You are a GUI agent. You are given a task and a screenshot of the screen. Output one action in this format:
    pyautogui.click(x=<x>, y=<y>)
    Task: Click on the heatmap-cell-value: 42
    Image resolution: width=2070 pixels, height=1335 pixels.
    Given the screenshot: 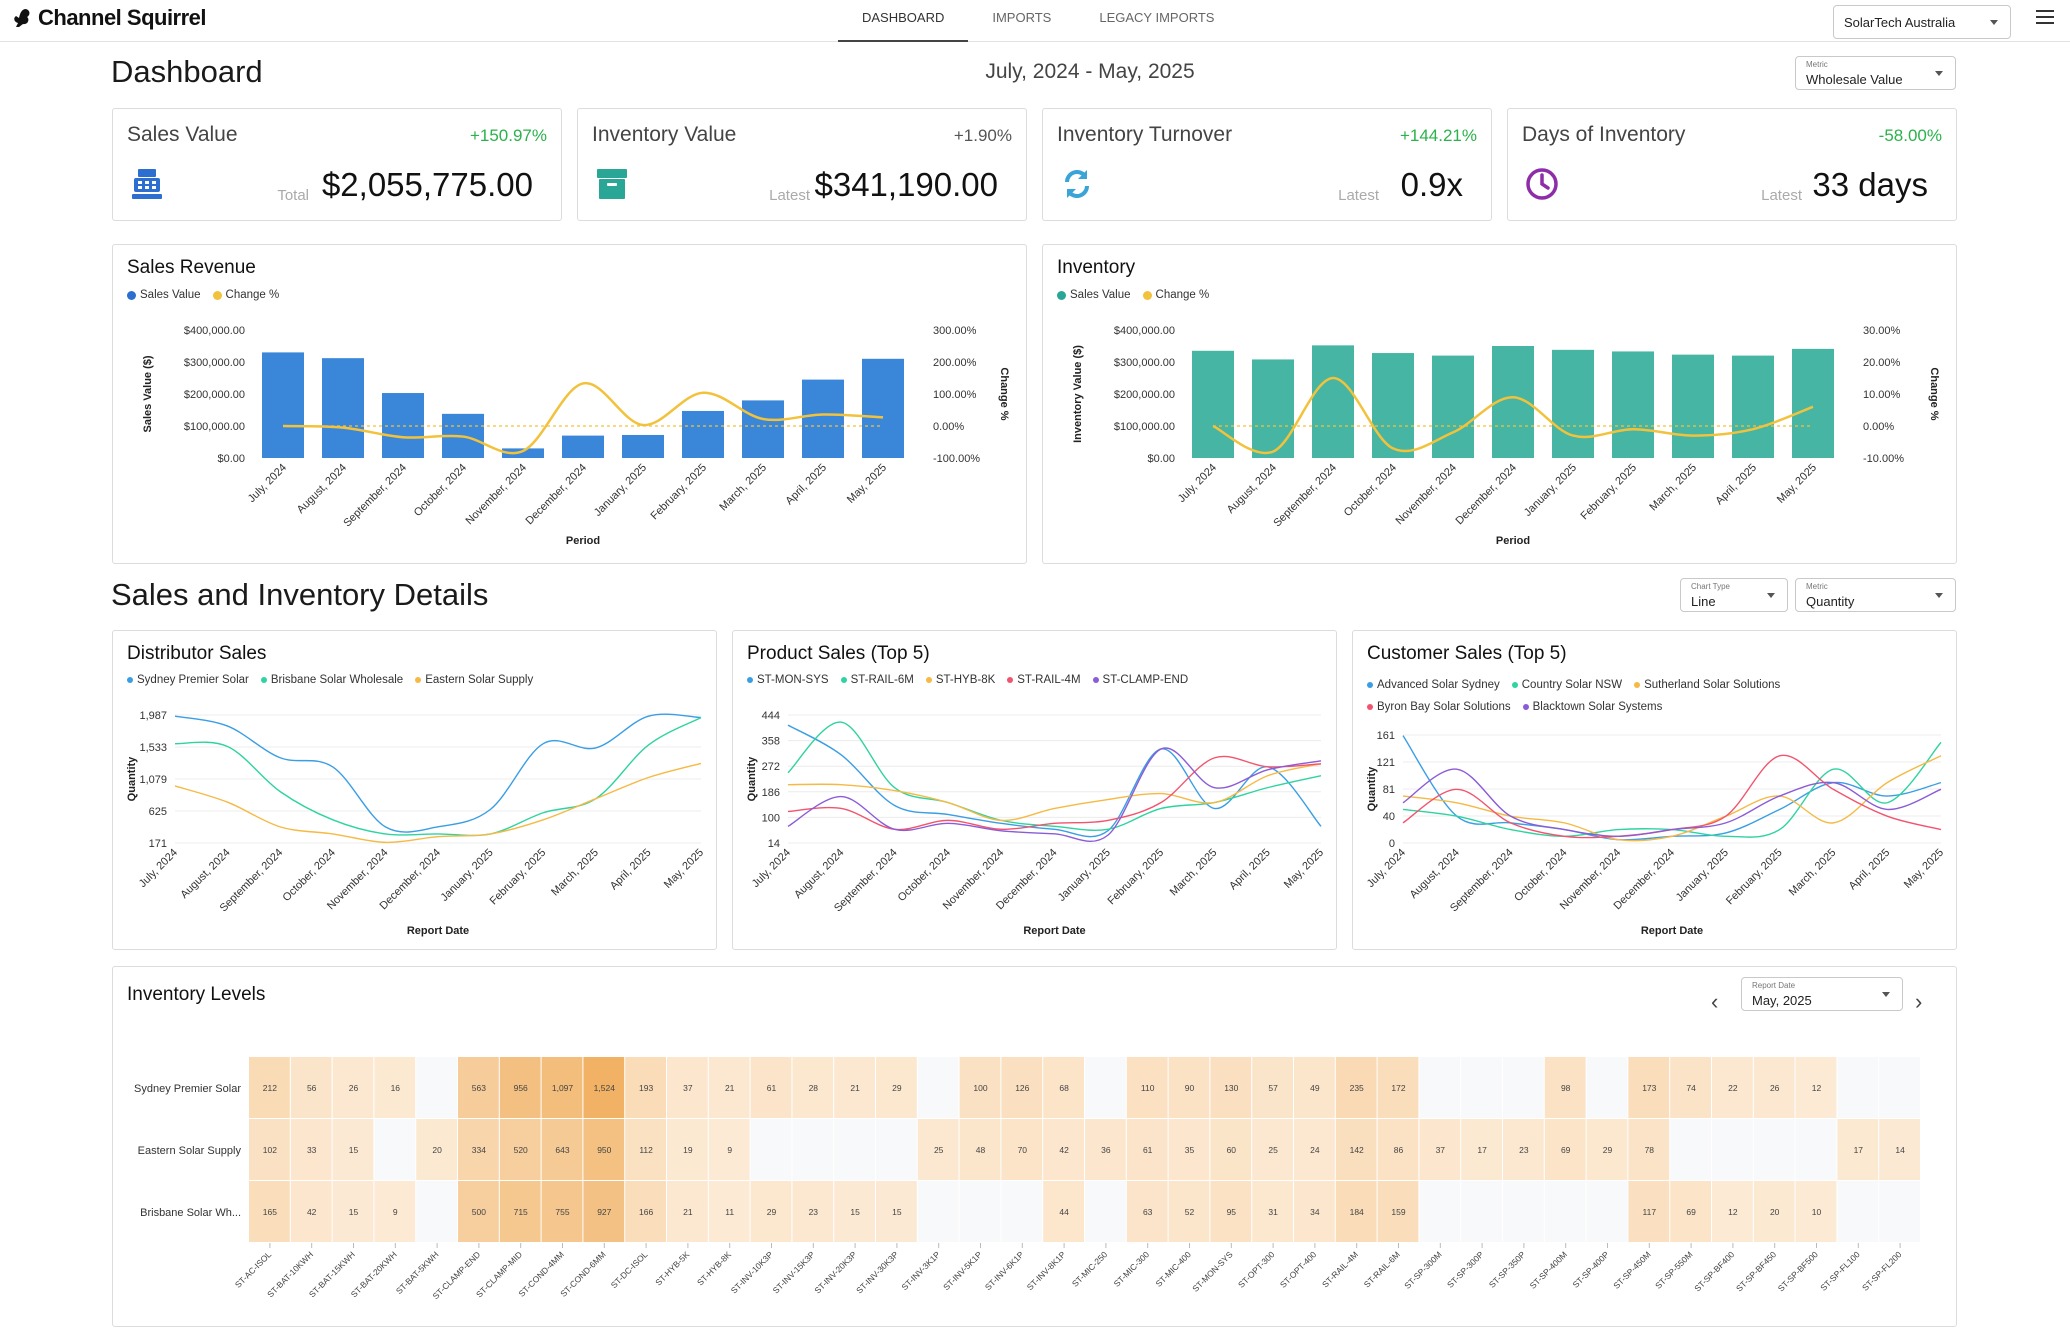 What is the action you would take?
    pyautogui.click(x=312, y=1212)
    